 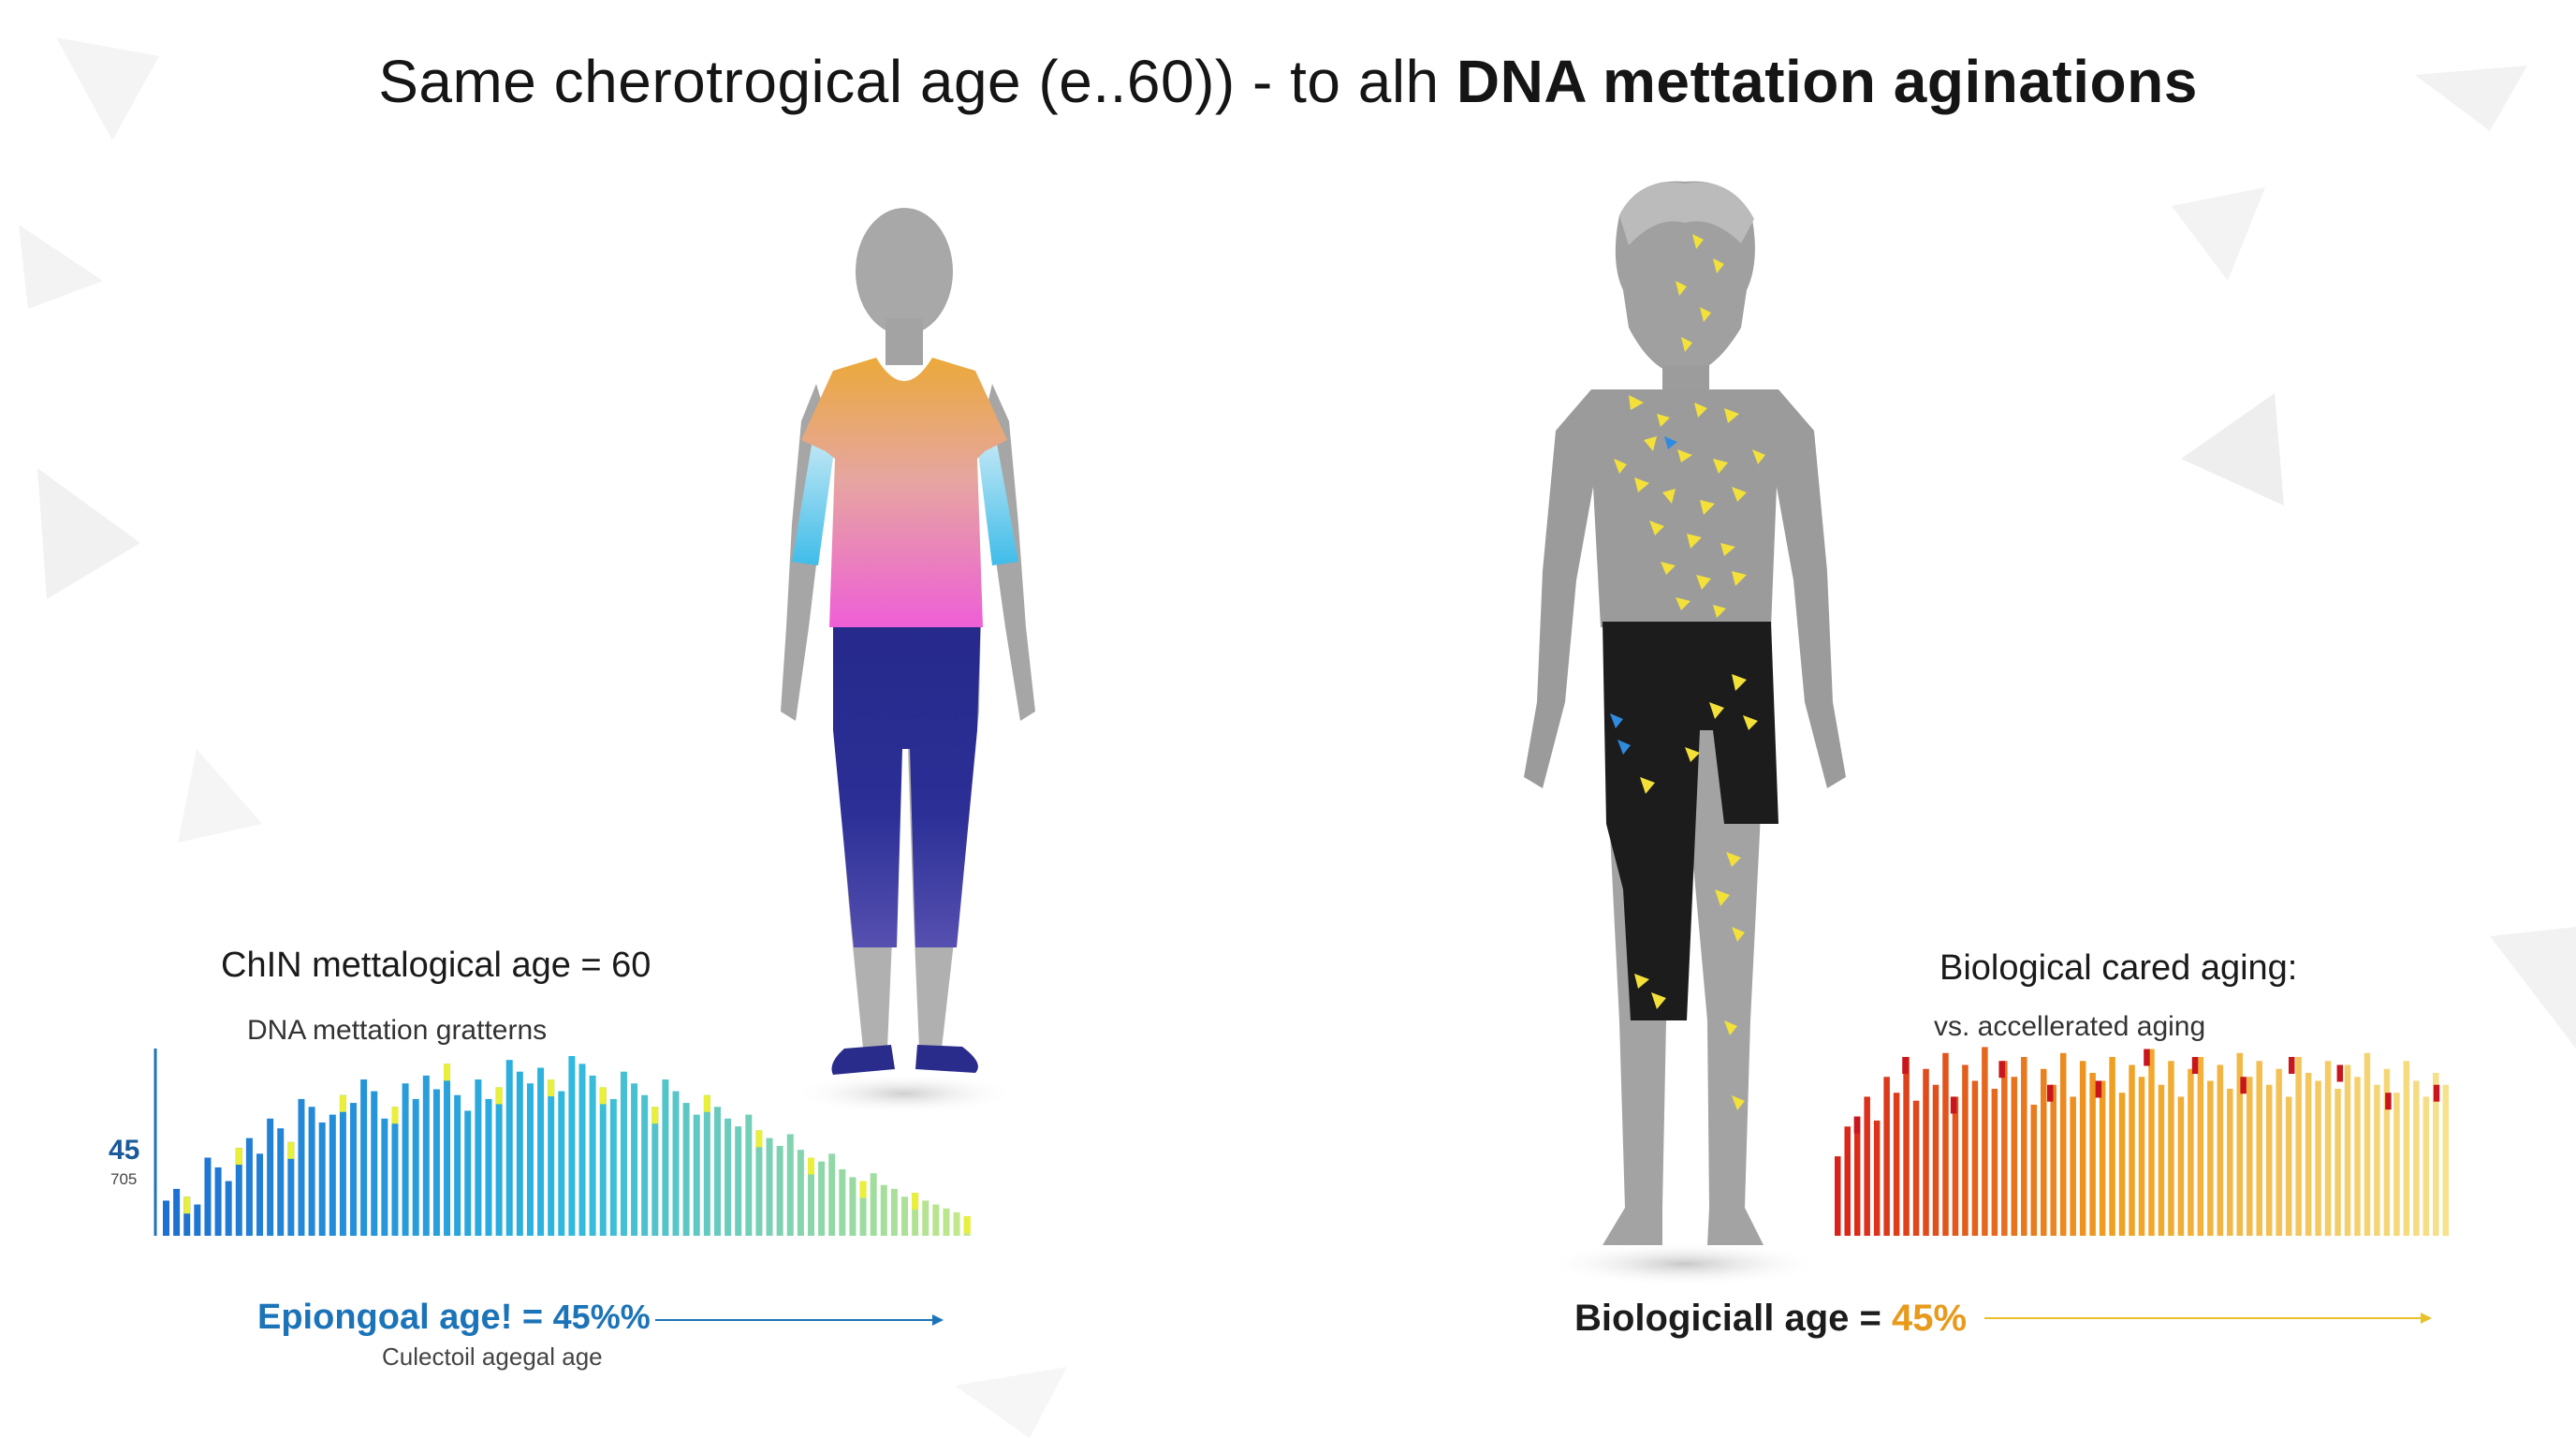 I want to click on left-panel-heading: ChIN mettalogical age = 60, so click(x=436, y=965).